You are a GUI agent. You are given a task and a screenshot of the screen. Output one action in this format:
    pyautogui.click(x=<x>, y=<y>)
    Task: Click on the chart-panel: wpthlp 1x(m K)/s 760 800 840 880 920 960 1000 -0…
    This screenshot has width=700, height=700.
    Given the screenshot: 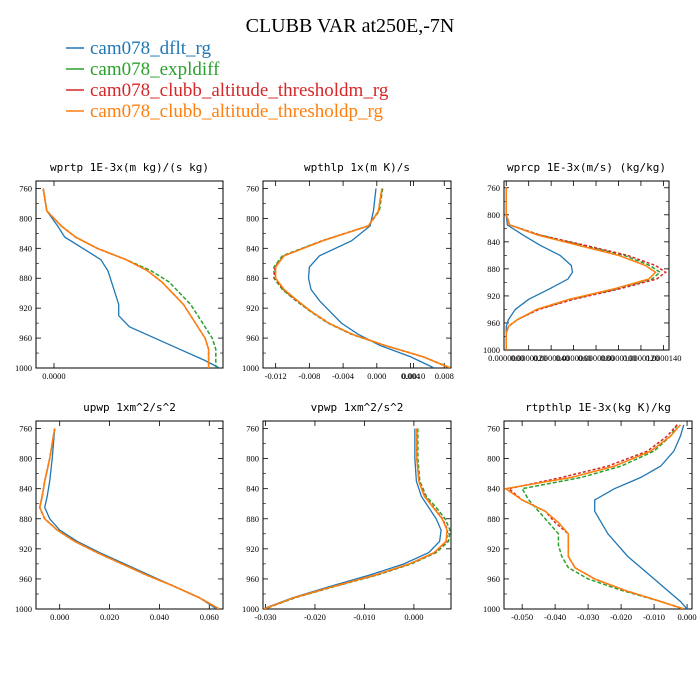 What is the action you would take?
    pyautogui.click(x=348, y=271)
    